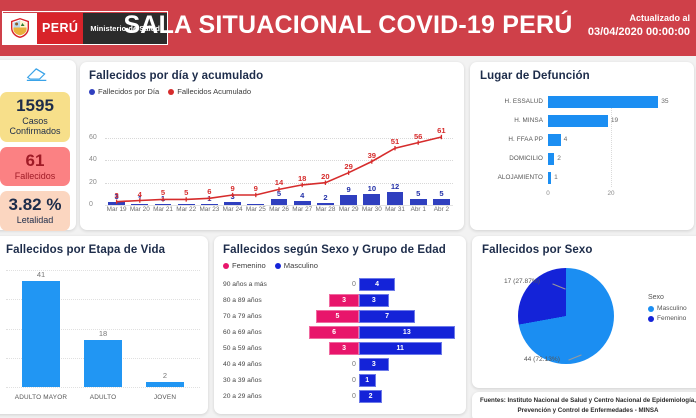 The image size is (696, 418). What do you see at coordinates (667, 318) in the screenshot?
I see `pie-legend-item-femenino: Femenino` at bounding box center [667, 318].